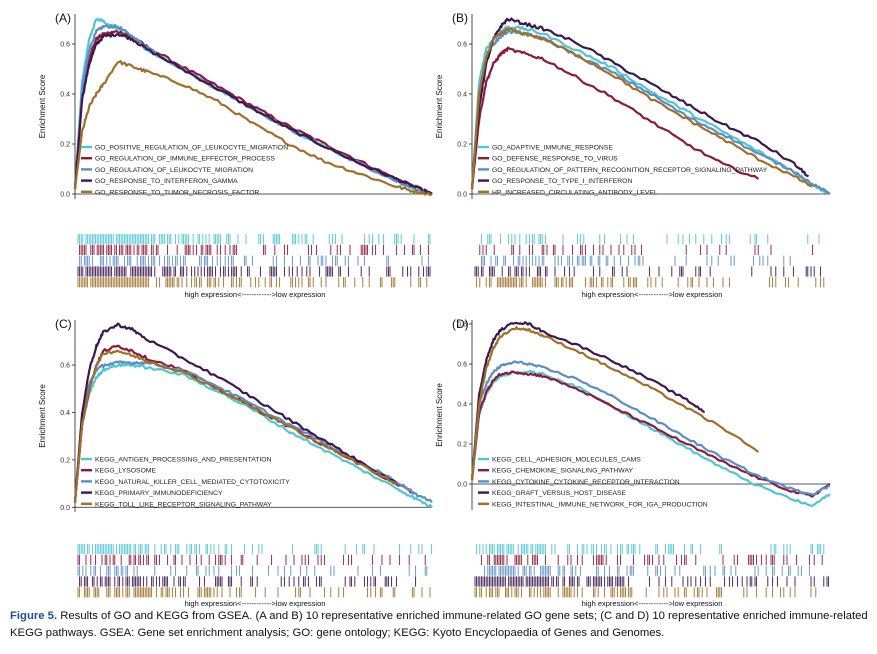 The width and height of the screenshot is (877, 654). I want to click on panel-label: (D), so click(460, 324).